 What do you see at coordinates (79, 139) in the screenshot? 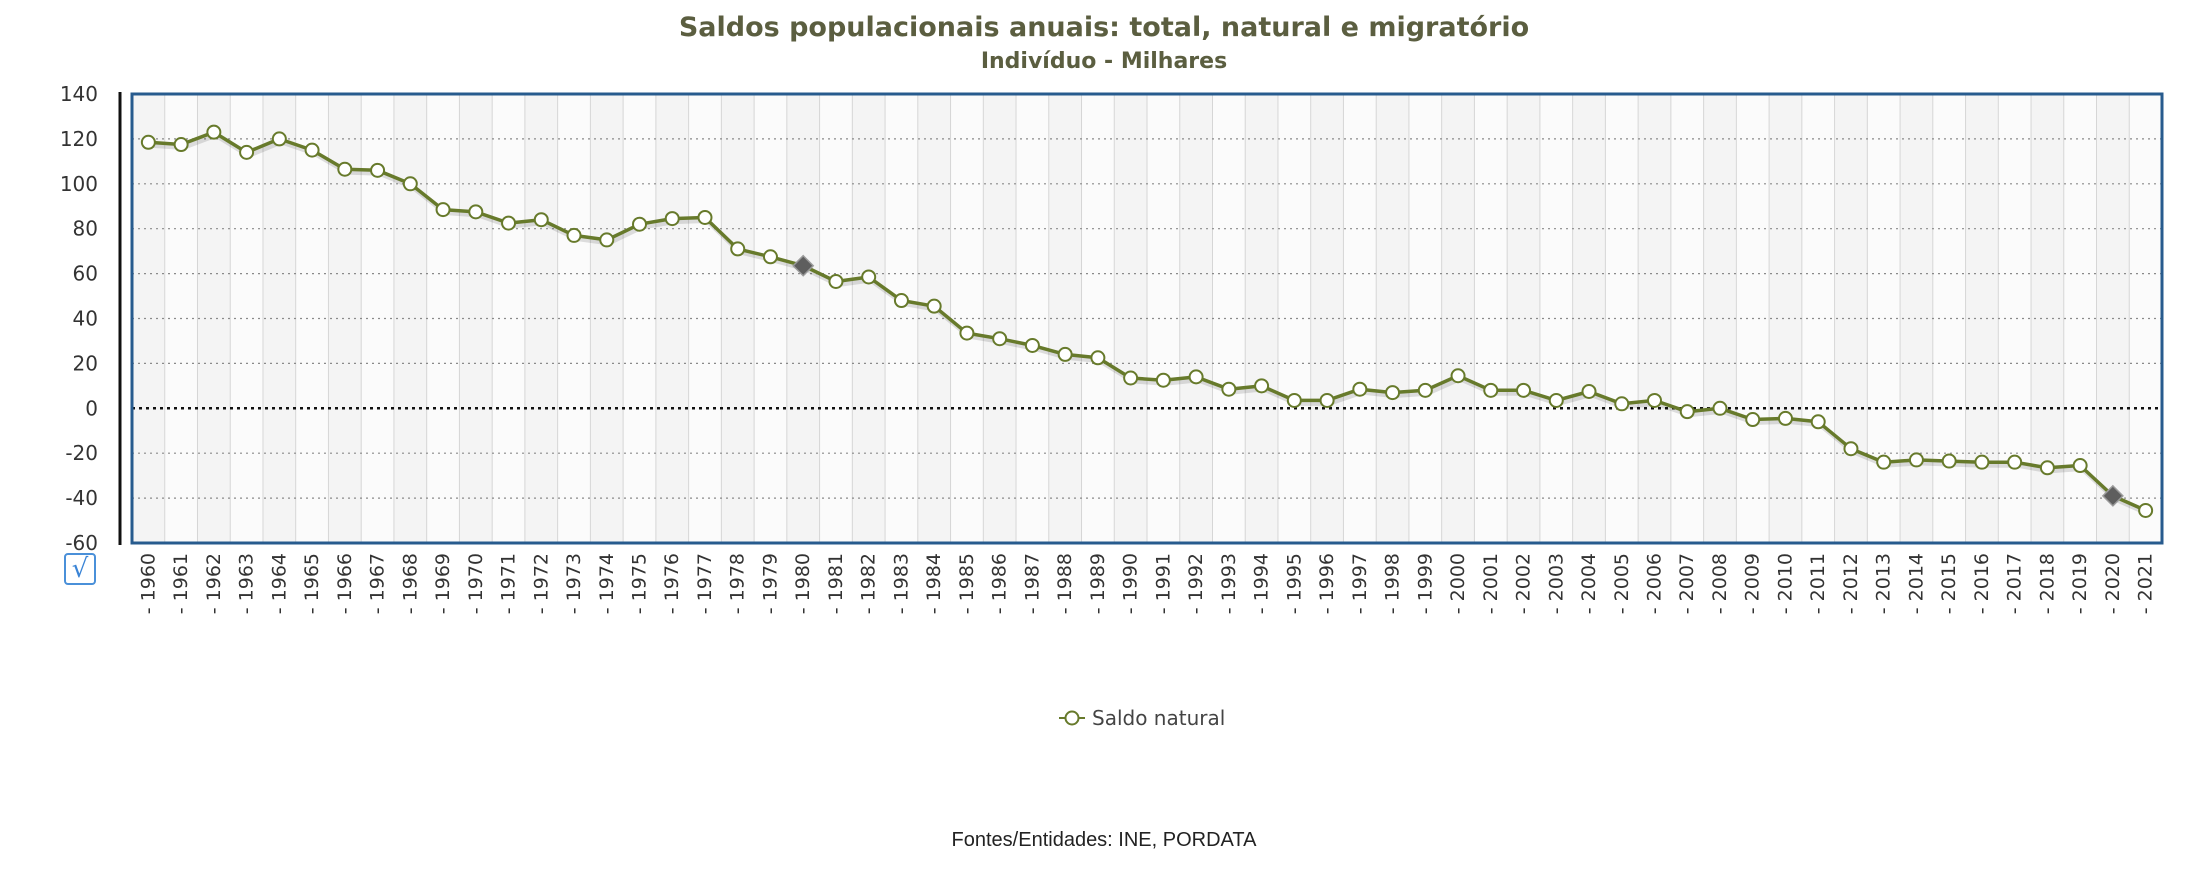
I see `y-tick-label: 120` at bounding box center [79, 139].